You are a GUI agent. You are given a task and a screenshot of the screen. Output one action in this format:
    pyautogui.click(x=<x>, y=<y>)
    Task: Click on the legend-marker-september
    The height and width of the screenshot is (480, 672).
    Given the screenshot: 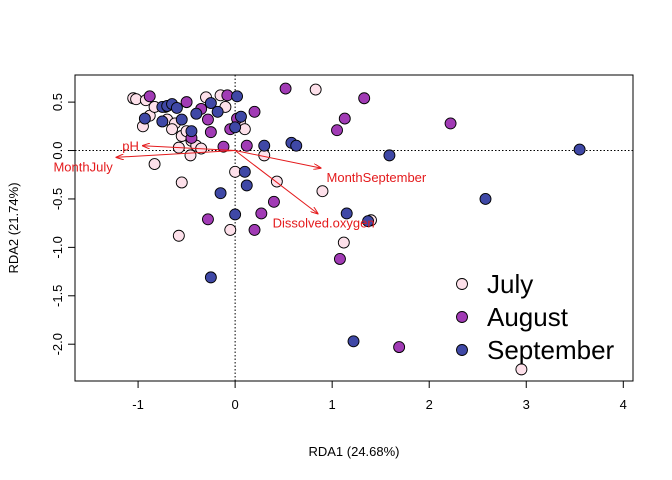 What is the action you would take?
    pyautogui.click(x=462, y=350)
    